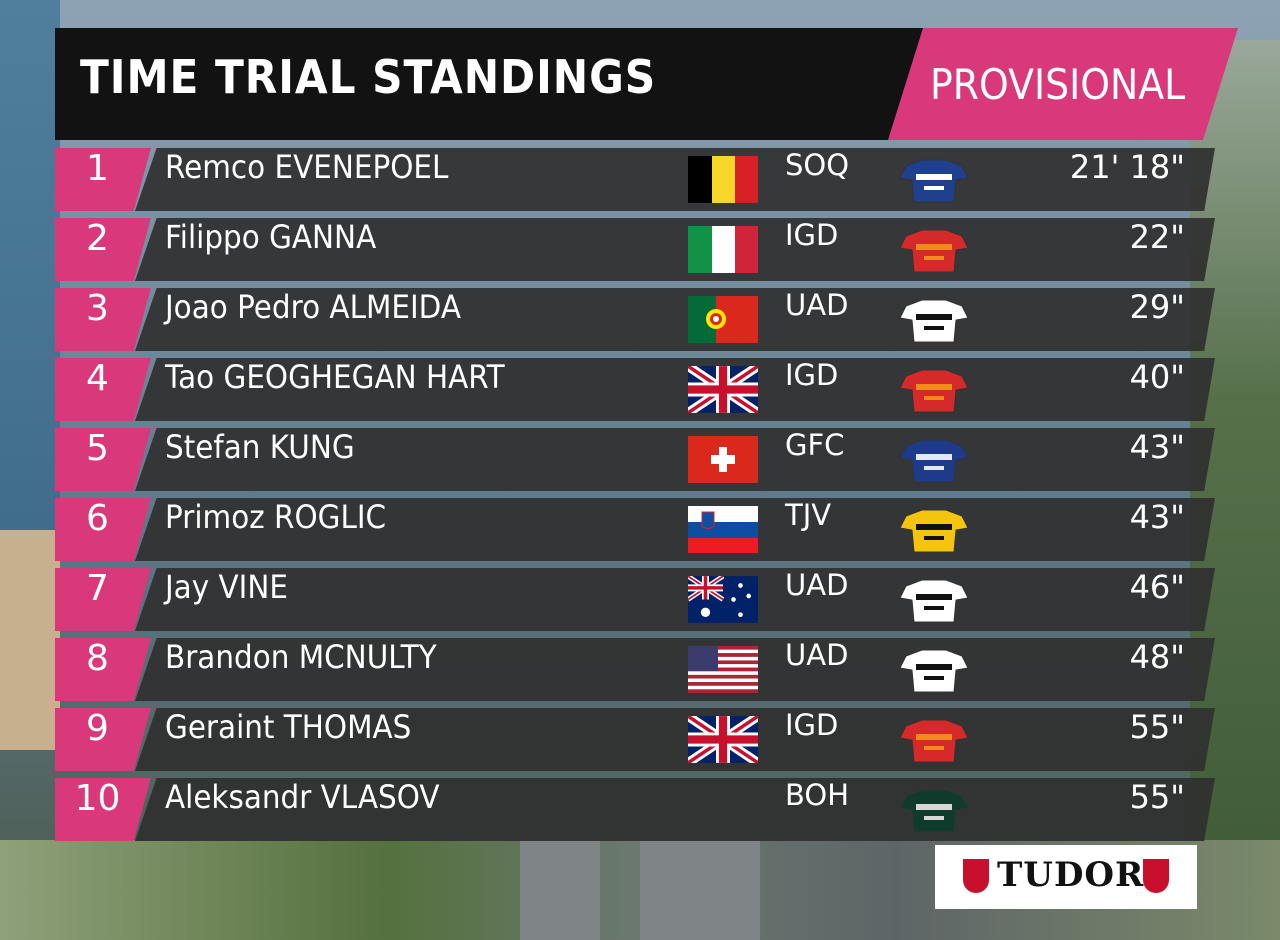  Describe the element at coordinates (1157, 237) in the screenshot. I see `time-gap: 22"` at that location.